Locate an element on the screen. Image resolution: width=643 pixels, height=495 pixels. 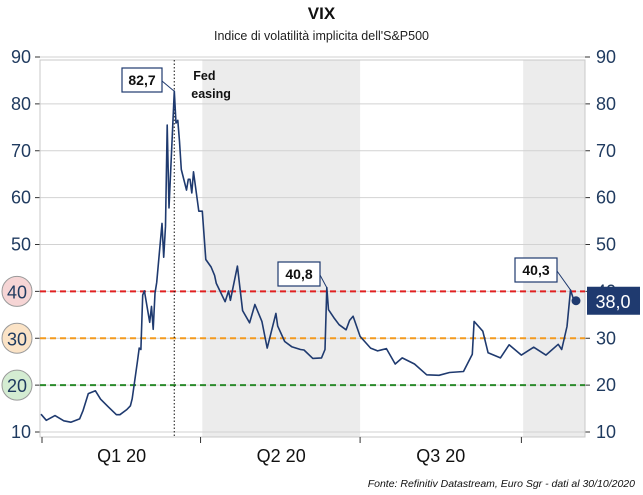
y-tick-label-left: 20 is located at coordinates (17, 386).